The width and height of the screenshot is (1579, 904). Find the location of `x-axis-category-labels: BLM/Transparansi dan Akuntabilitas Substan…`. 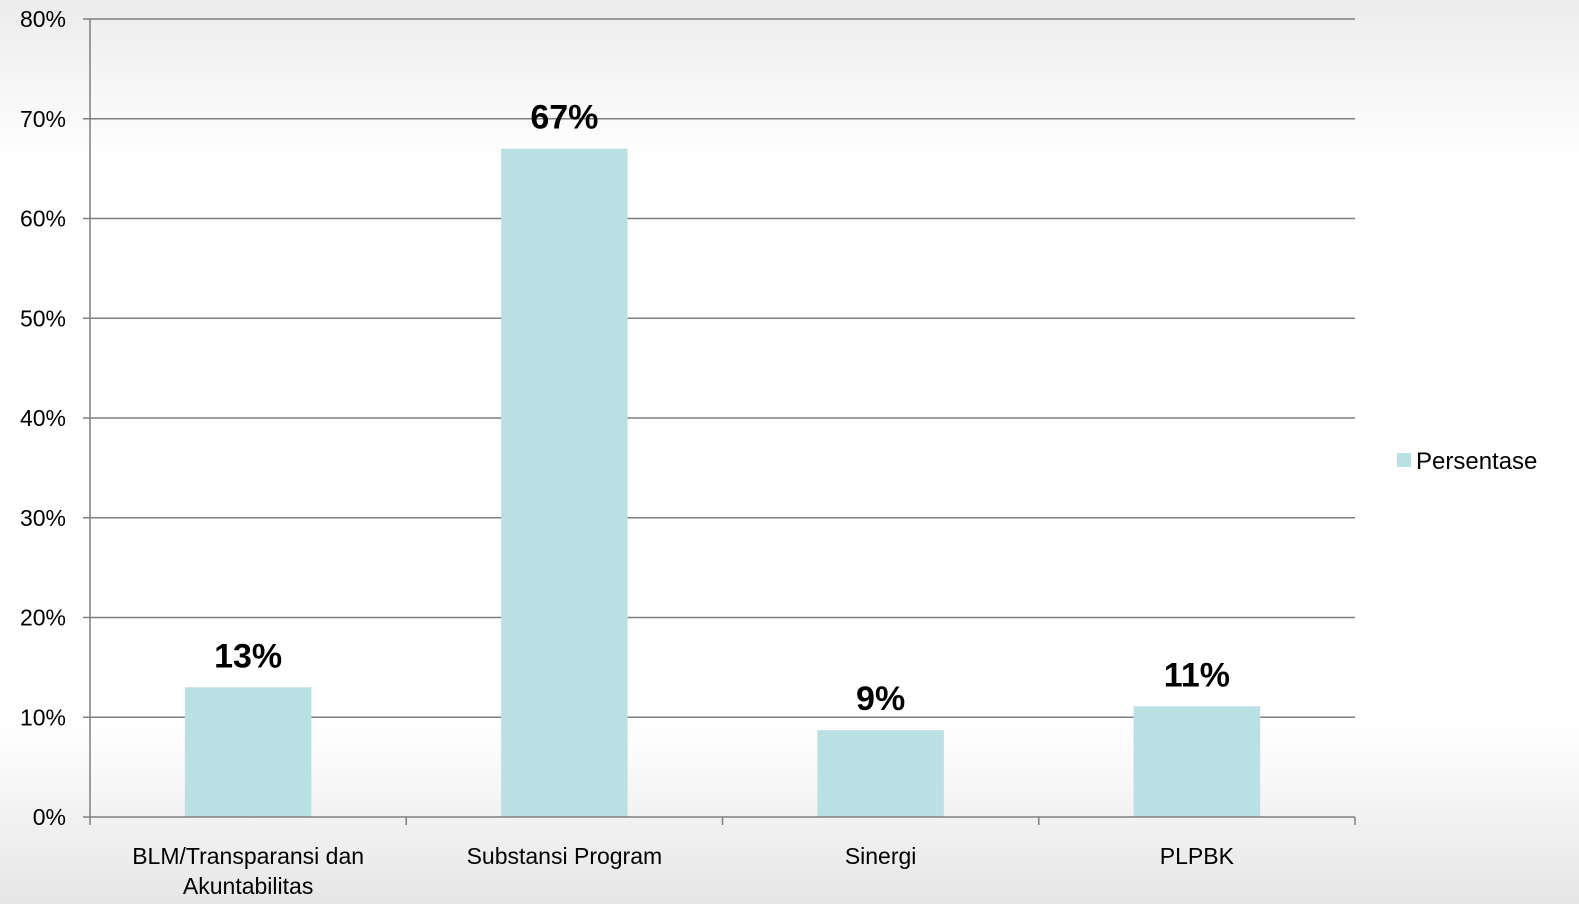

x-axis-category-labels: BLM/Transparansi dan Akuntabilitas Substan… is located at coordinates (683, 871).